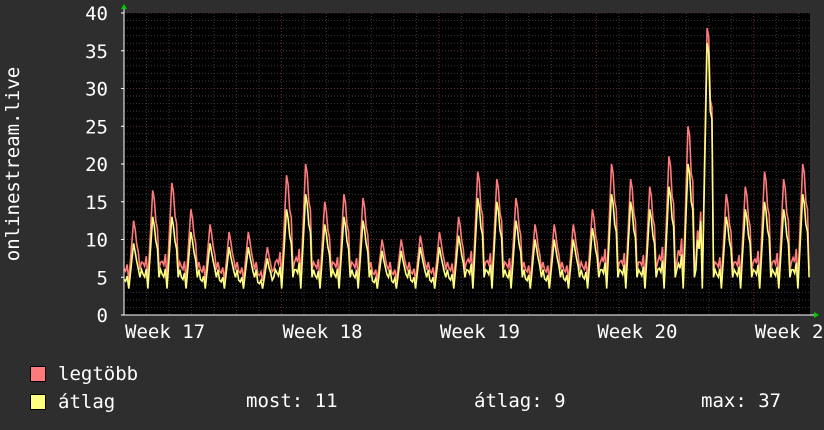 This screenshot has width=824, height=430. What do you see at coordinates (102, 278) in the screenshot?
I see `y-tick-label: 5` at bounding box center [102, 278].